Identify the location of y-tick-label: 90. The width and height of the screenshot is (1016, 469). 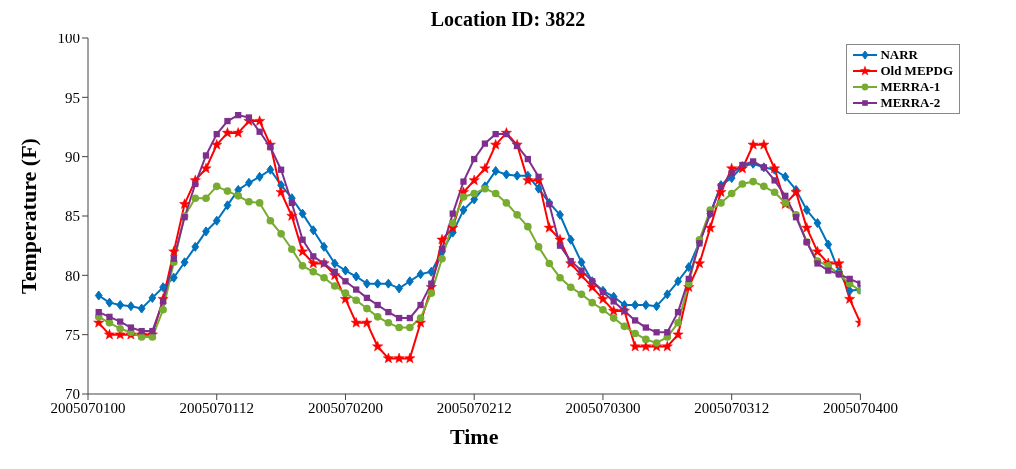
(72, 156).